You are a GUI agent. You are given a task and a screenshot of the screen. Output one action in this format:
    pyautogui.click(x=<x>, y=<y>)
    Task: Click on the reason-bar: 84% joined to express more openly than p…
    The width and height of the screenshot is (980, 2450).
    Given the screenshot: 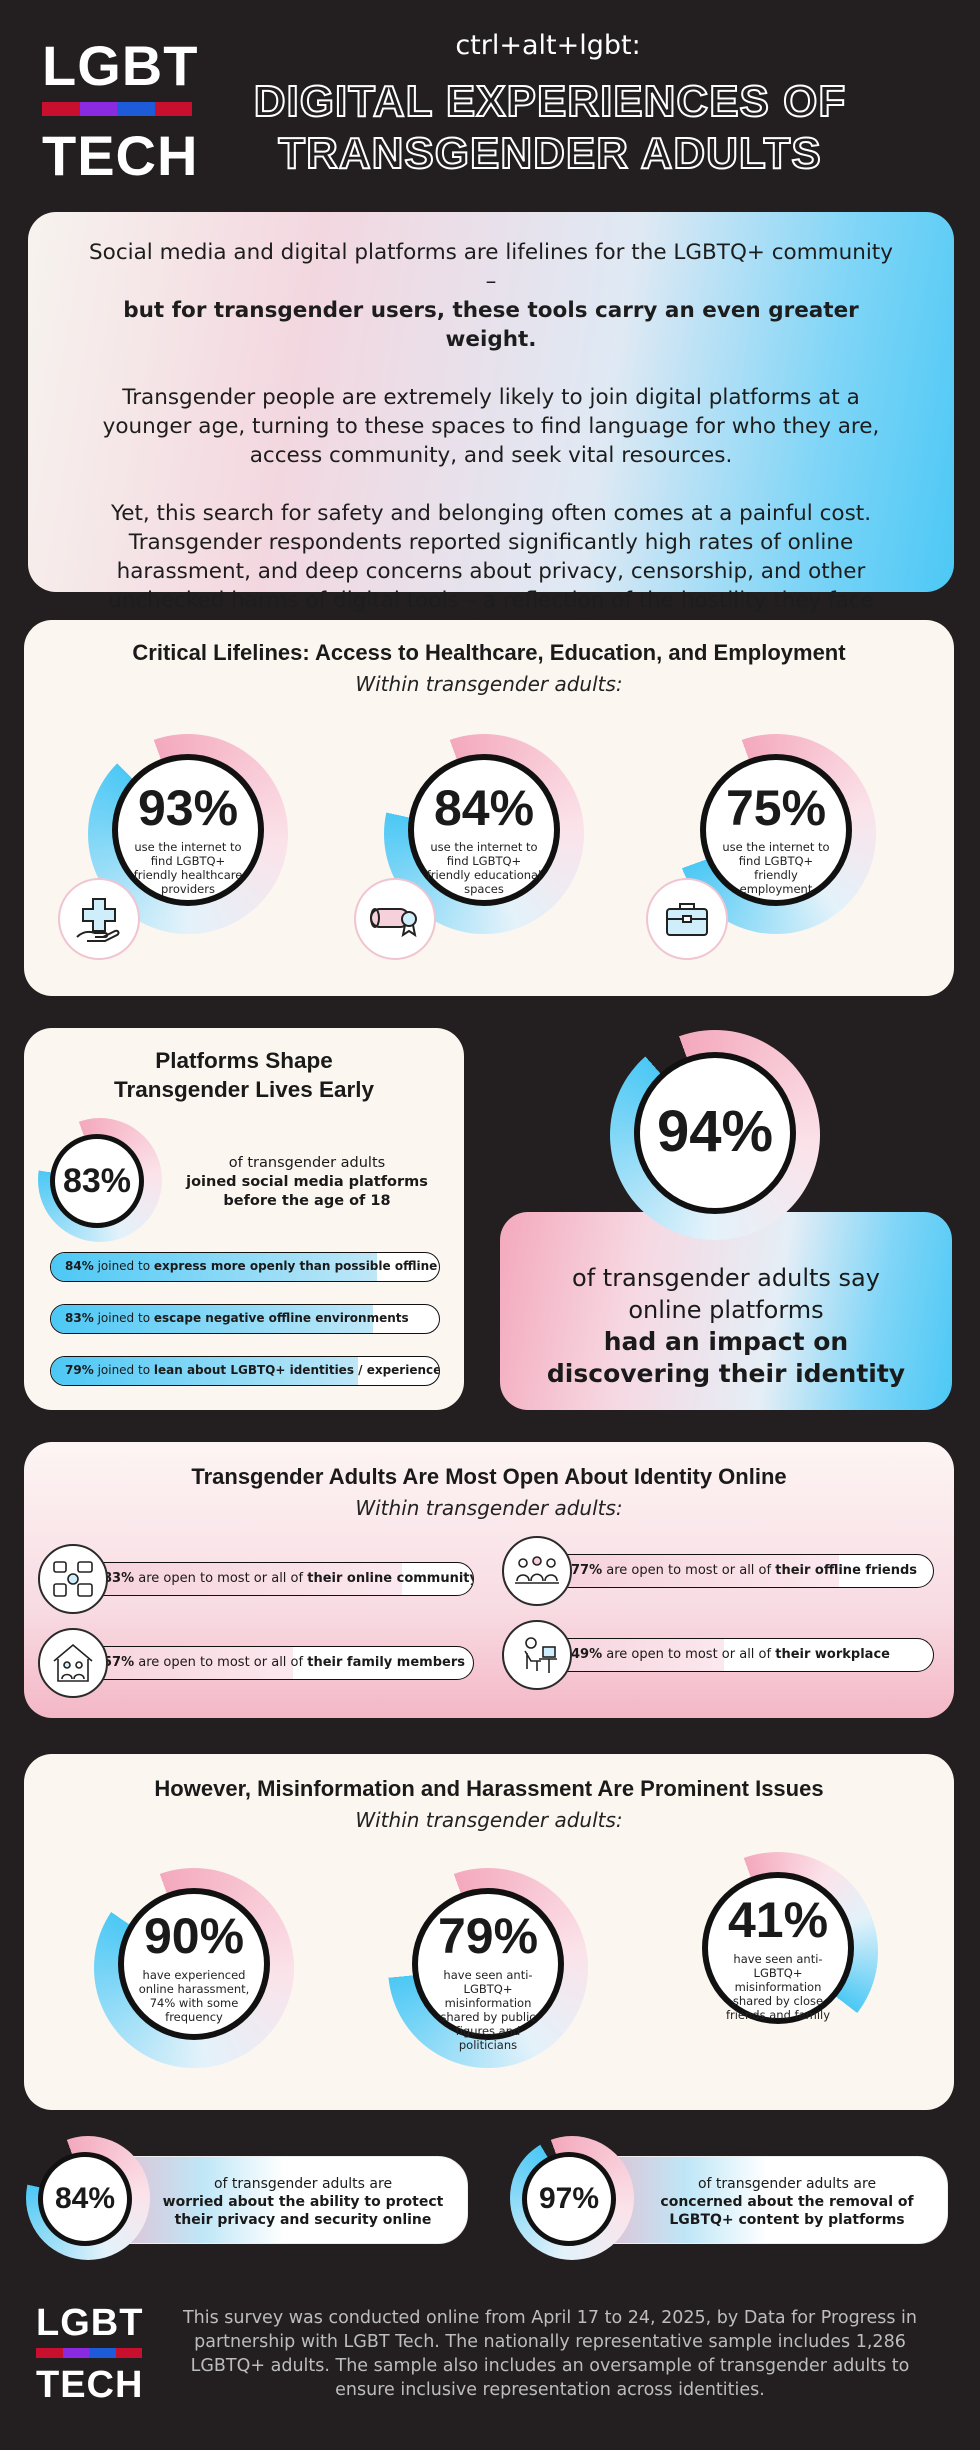 What is the action you would take?
    pyautogui.click(x=245, y=1267)
    